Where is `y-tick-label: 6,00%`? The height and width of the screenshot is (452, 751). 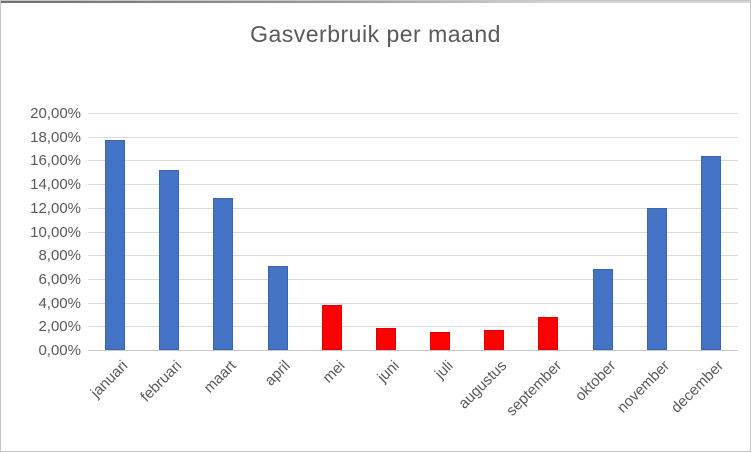 y-tick-label: 6,00% is located at coordinates (59, 279).